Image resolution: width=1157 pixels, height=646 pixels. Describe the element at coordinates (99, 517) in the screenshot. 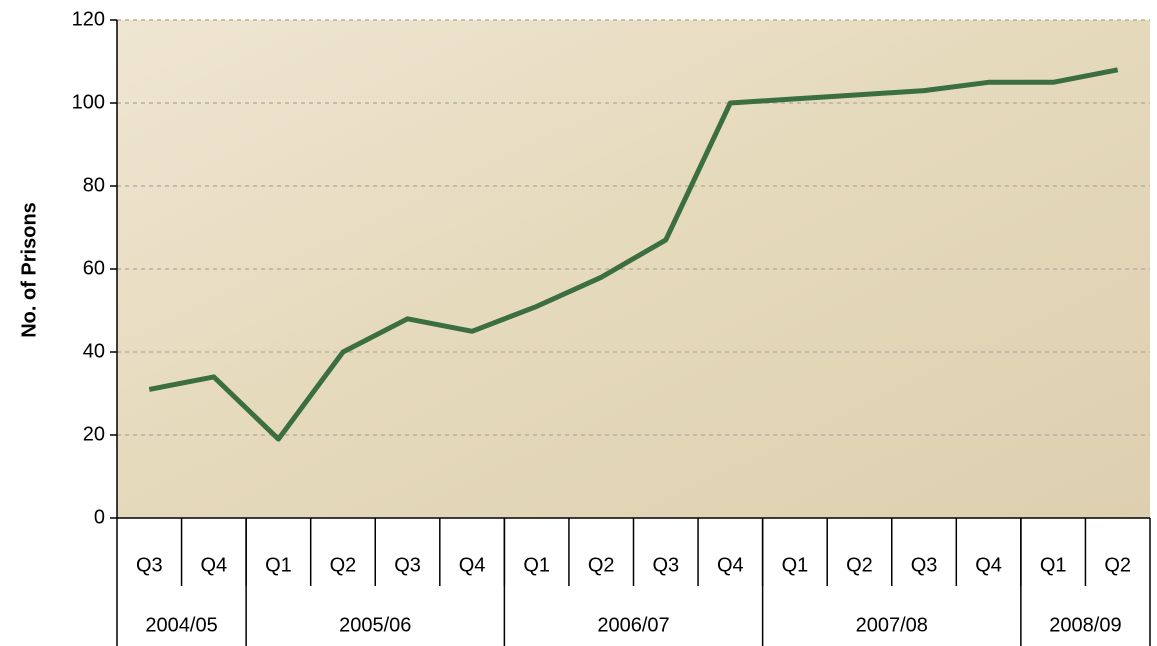

I see `y-tick-label: 0` at that location.